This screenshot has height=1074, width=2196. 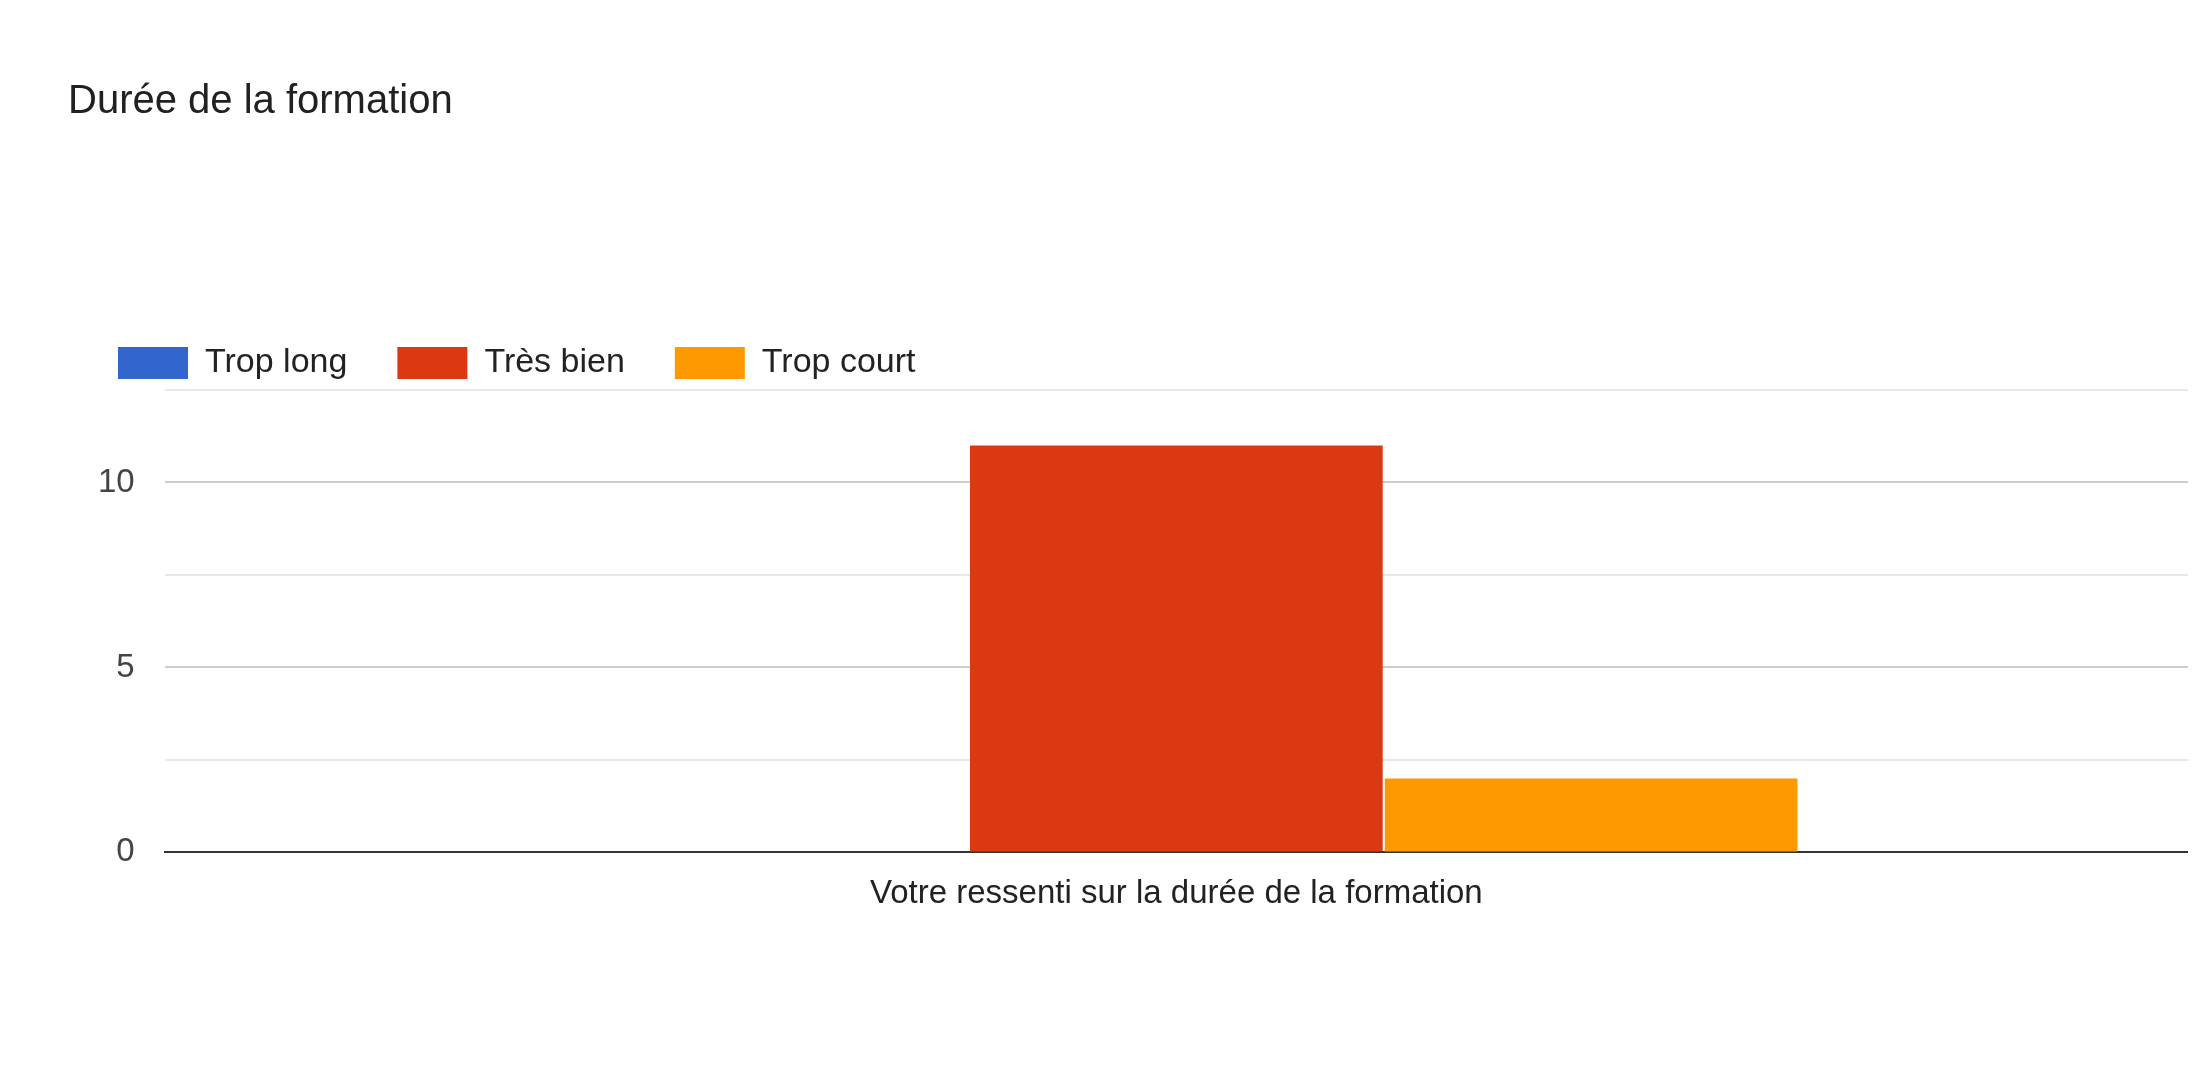 I want to click on legend-label: Très bien, so click(x=554, y=360).